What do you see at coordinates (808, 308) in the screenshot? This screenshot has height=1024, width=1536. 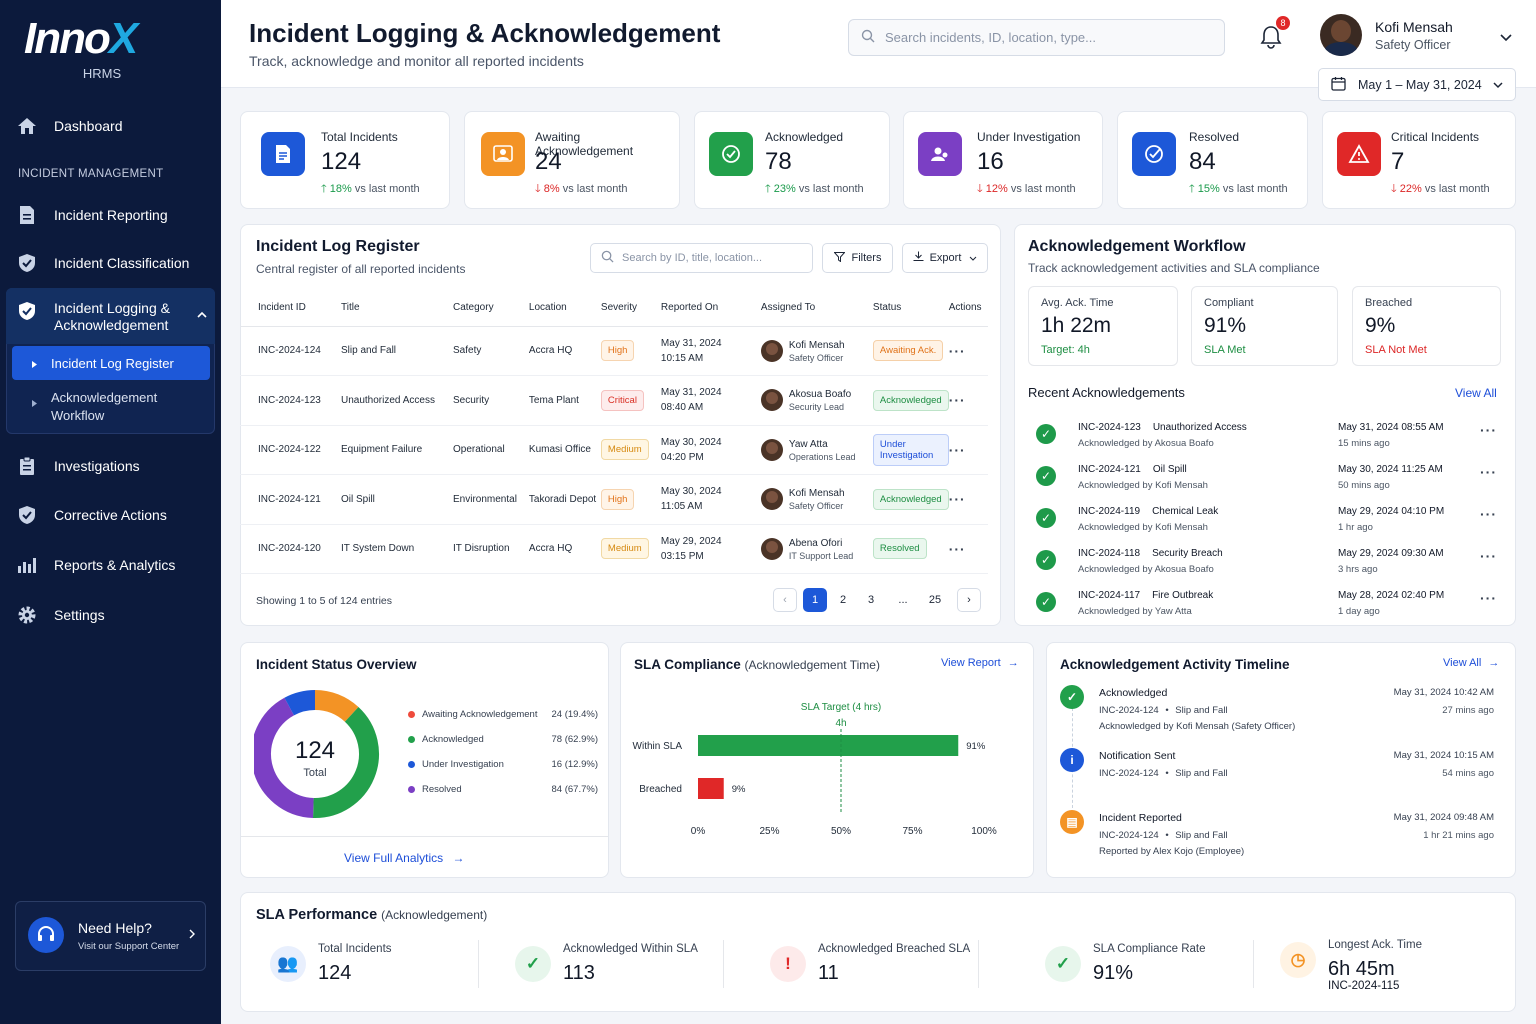 I see `column-header: Assigned To` at bounding box center [808, 308].